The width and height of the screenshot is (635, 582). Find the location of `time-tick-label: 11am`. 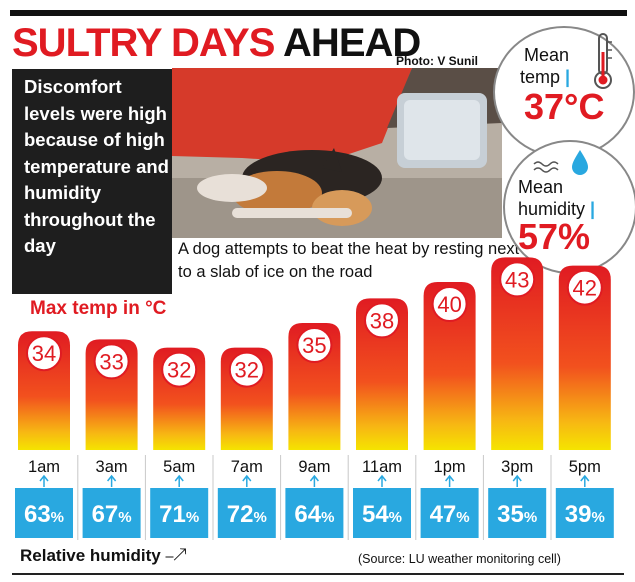

time-tick-label: 11am is located at coordinates (382, 467).